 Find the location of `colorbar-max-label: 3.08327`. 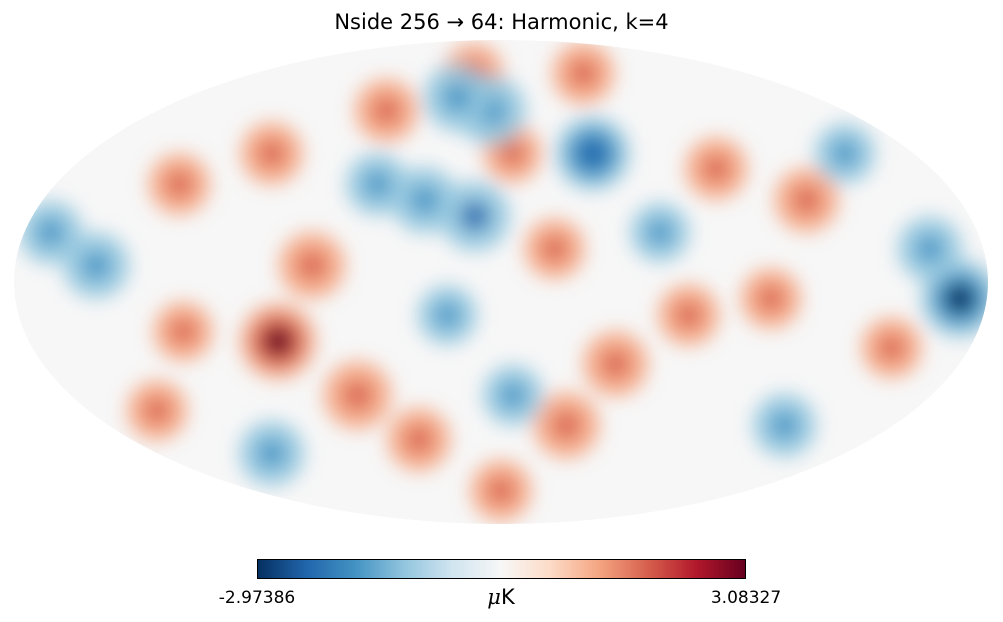

colorbar-max-label: 3.08327 is located at coordinates (746, 598).